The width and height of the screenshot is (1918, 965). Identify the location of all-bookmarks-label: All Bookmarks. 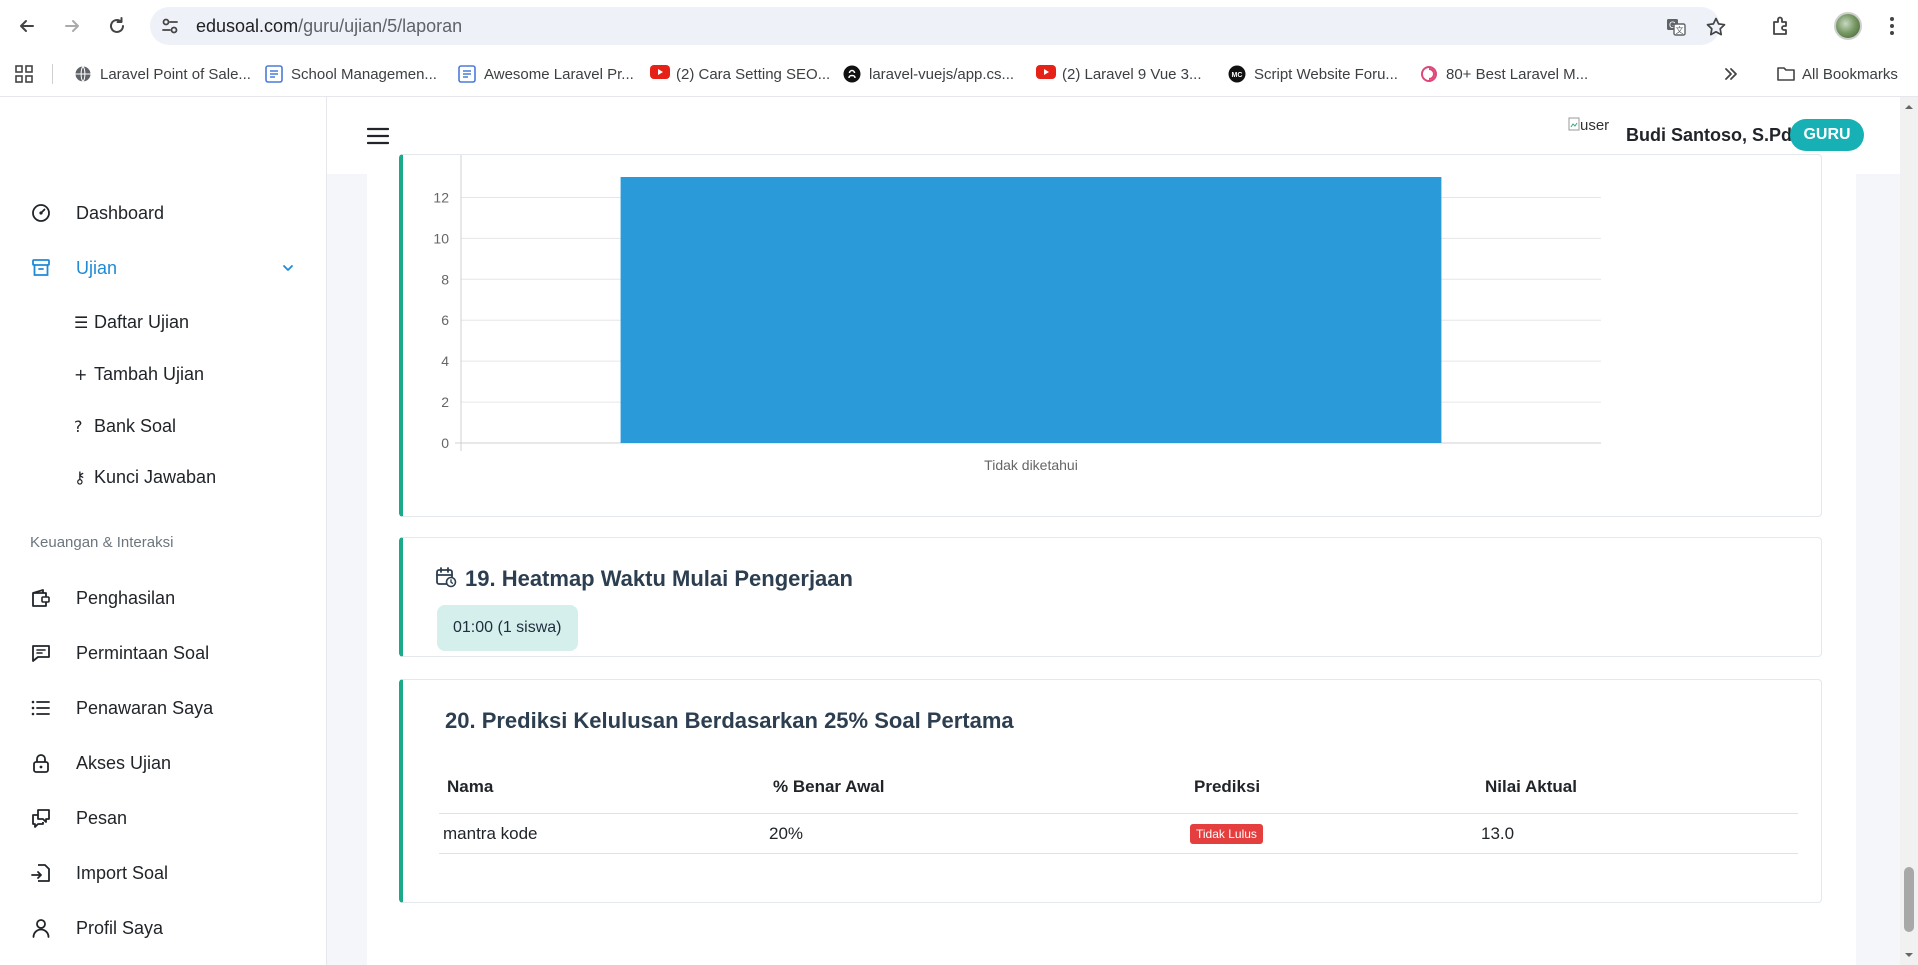
(1850, 74).